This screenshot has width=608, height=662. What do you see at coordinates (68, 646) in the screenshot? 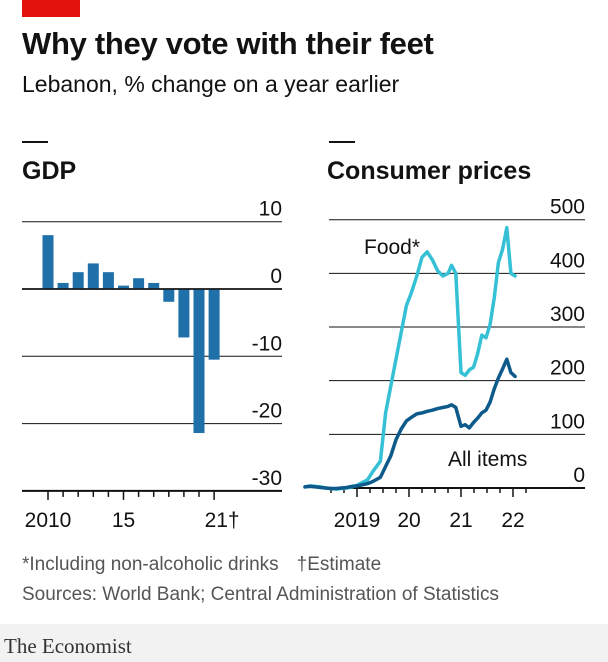
I see `brand-logo: The Economist` at bounding box center [68, 646].